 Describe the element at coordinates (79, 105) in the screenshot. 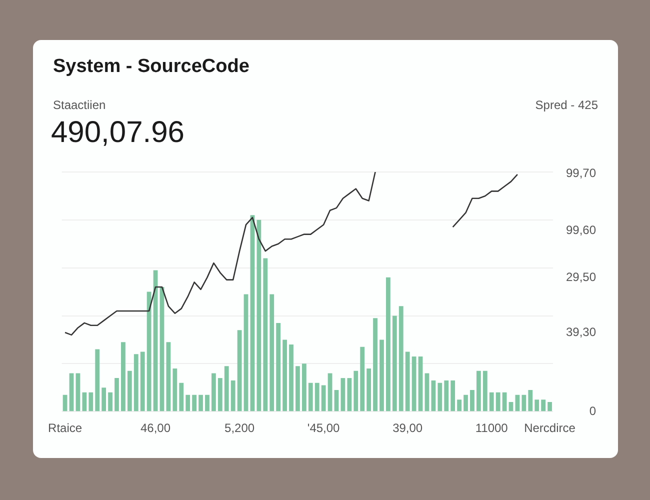

I see `chart-subtitle: Staactiien` at that location.